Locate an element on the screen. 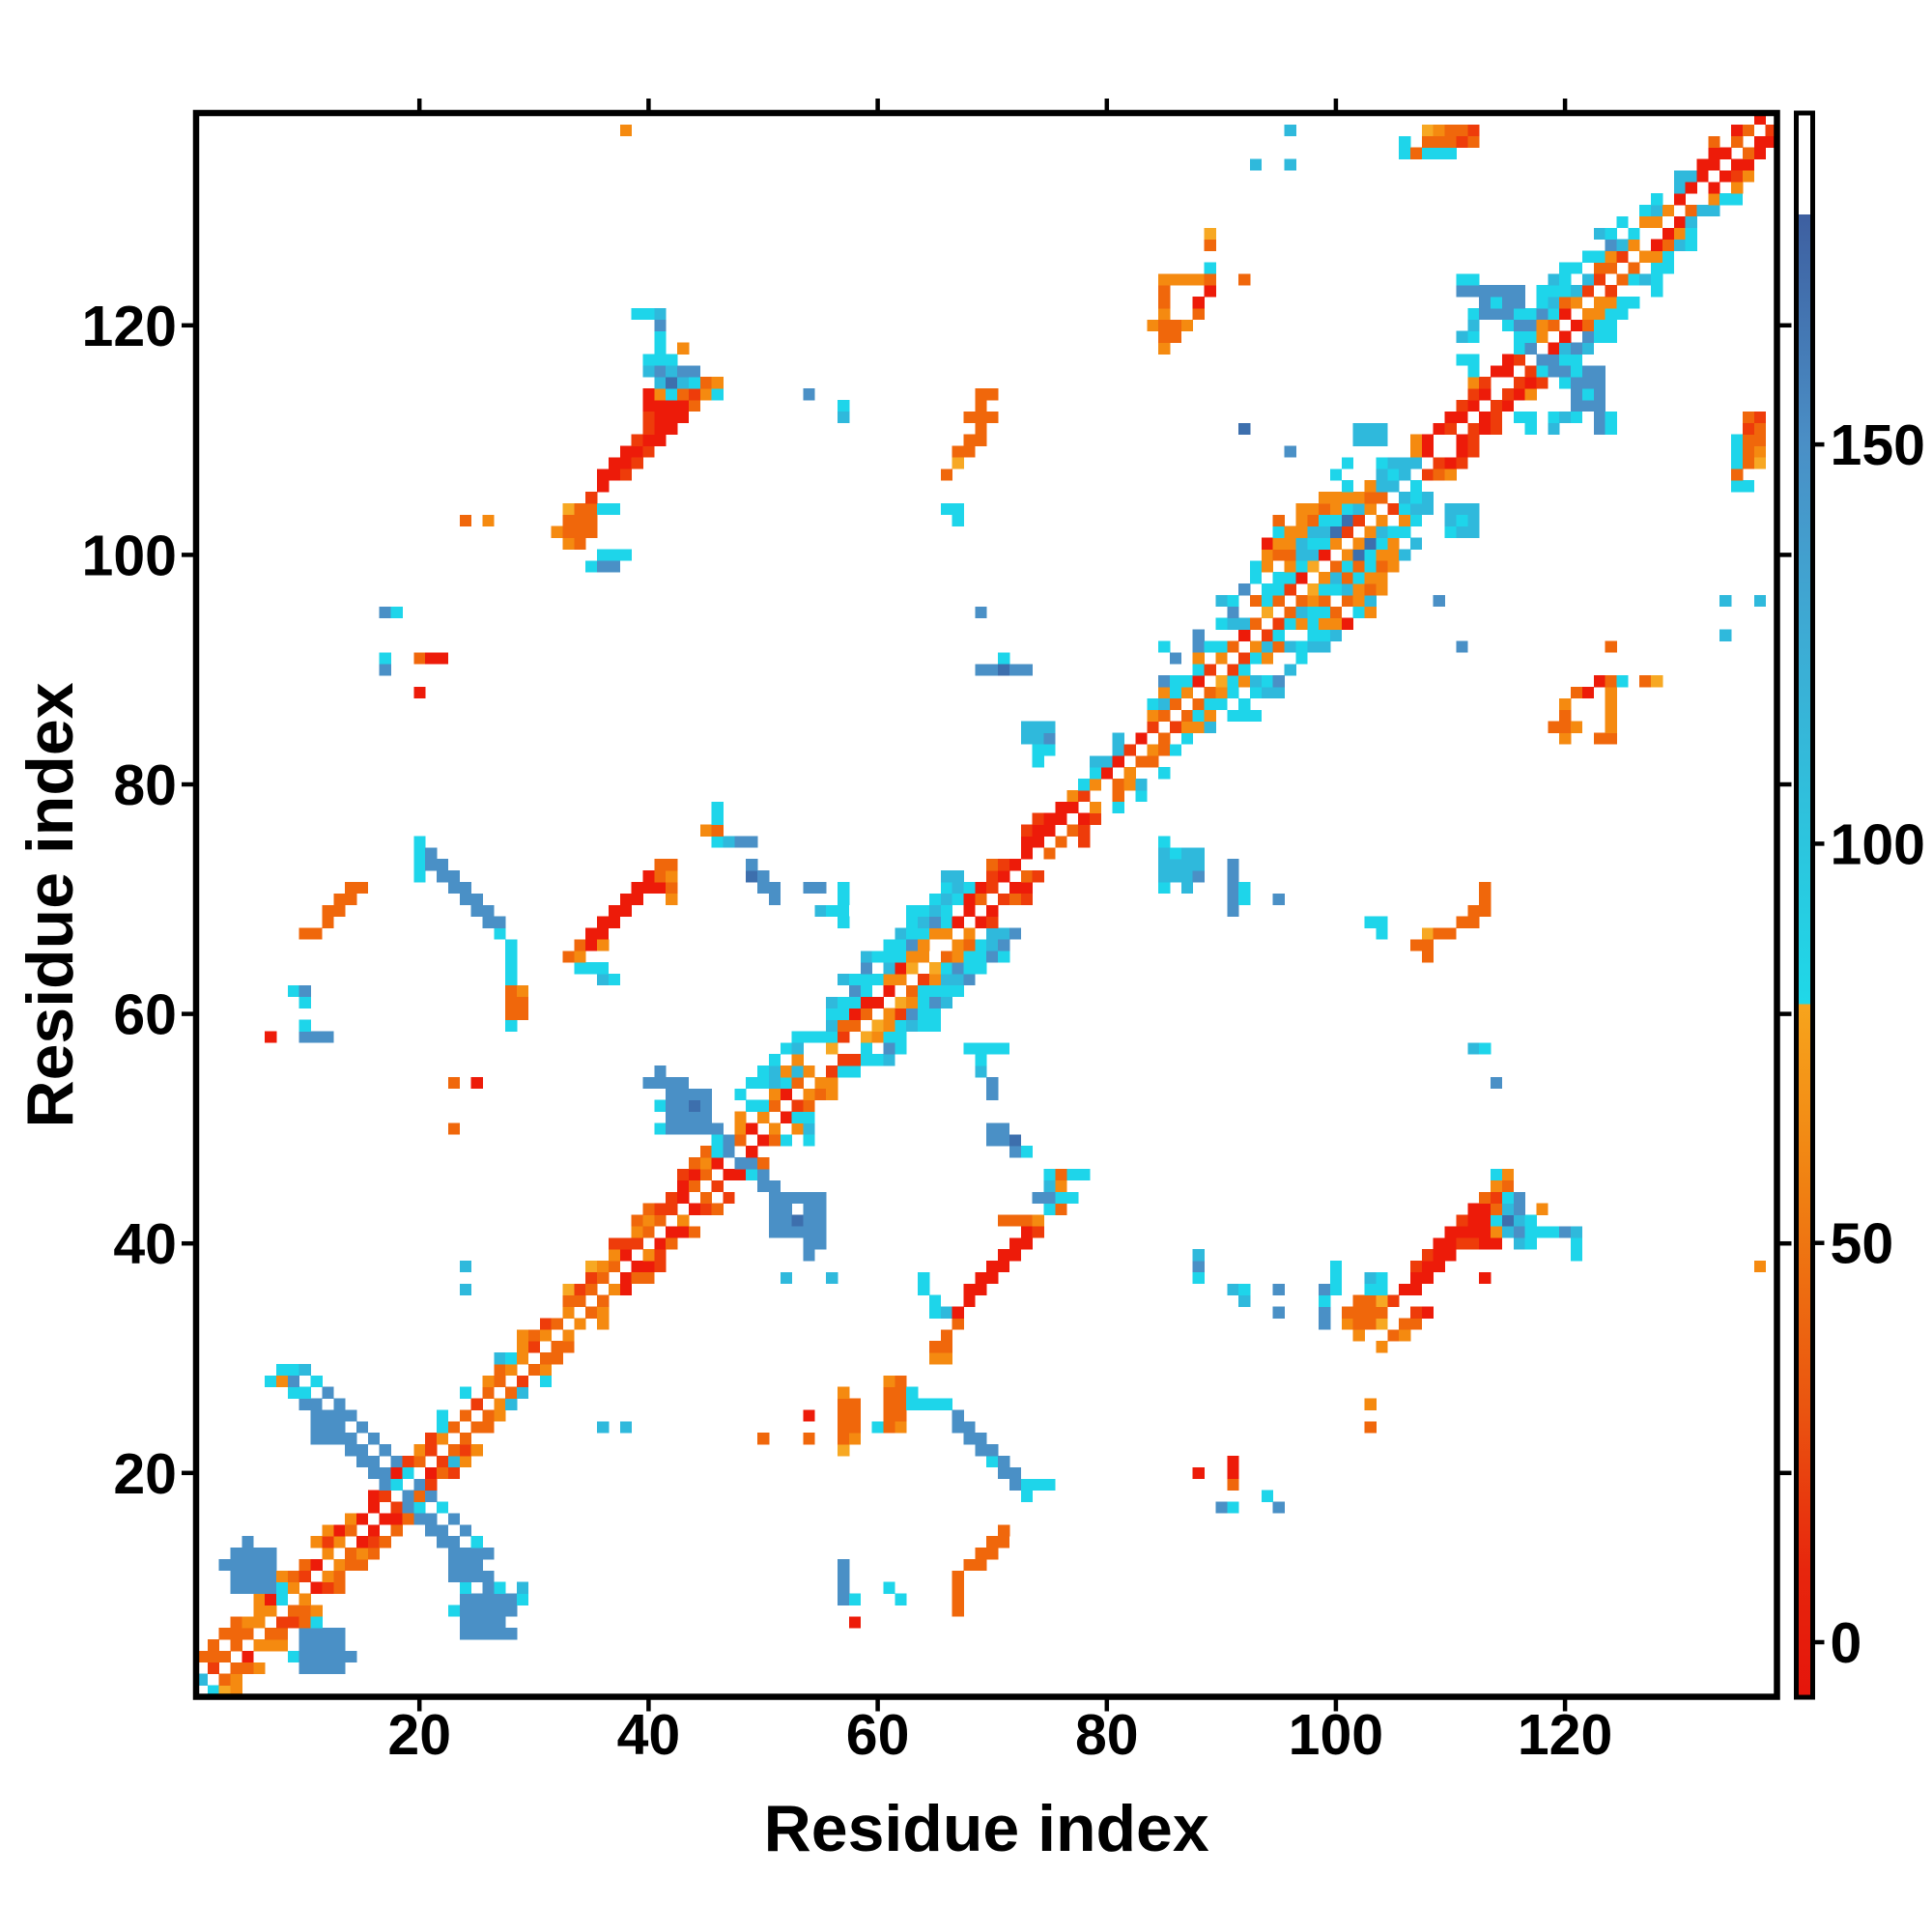  svg-text: 50 is located at coordinates (1862, 1244).